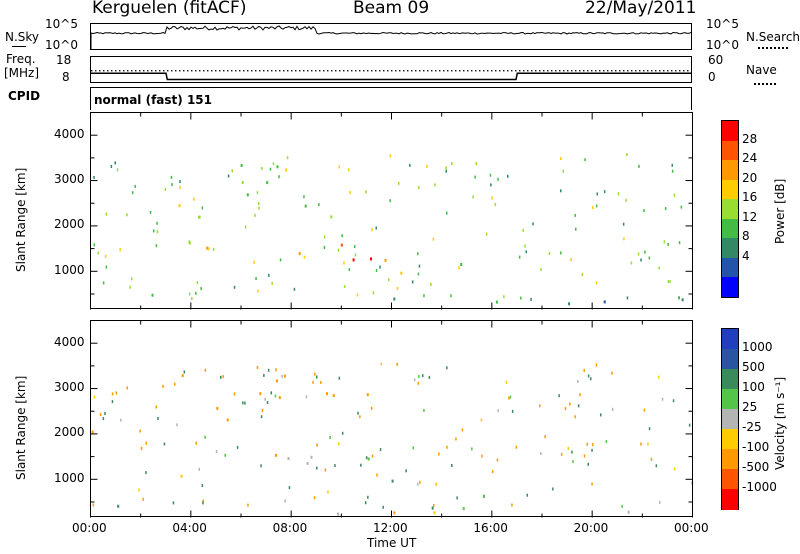  I want to click on time-tick-label: 08:00, so click(290, 528).